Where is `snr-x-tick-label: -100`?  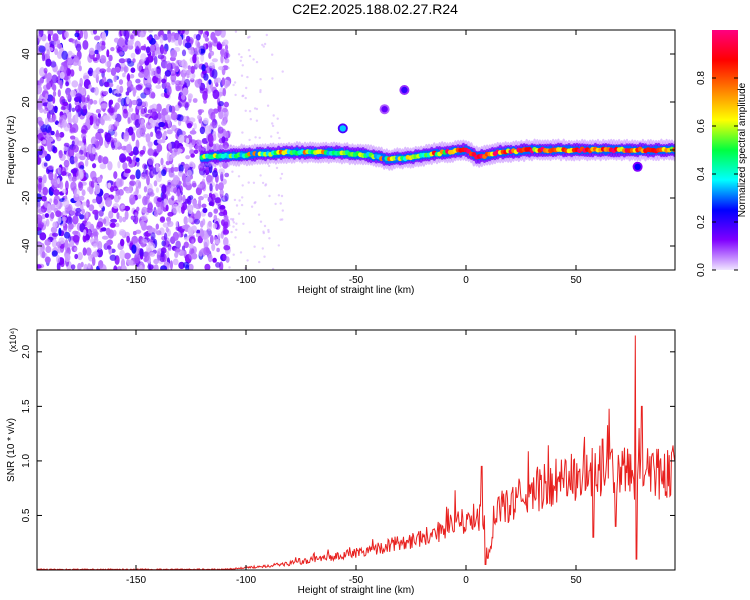 snr-x-tick-label: -100 is located at coordinates (246, 580).